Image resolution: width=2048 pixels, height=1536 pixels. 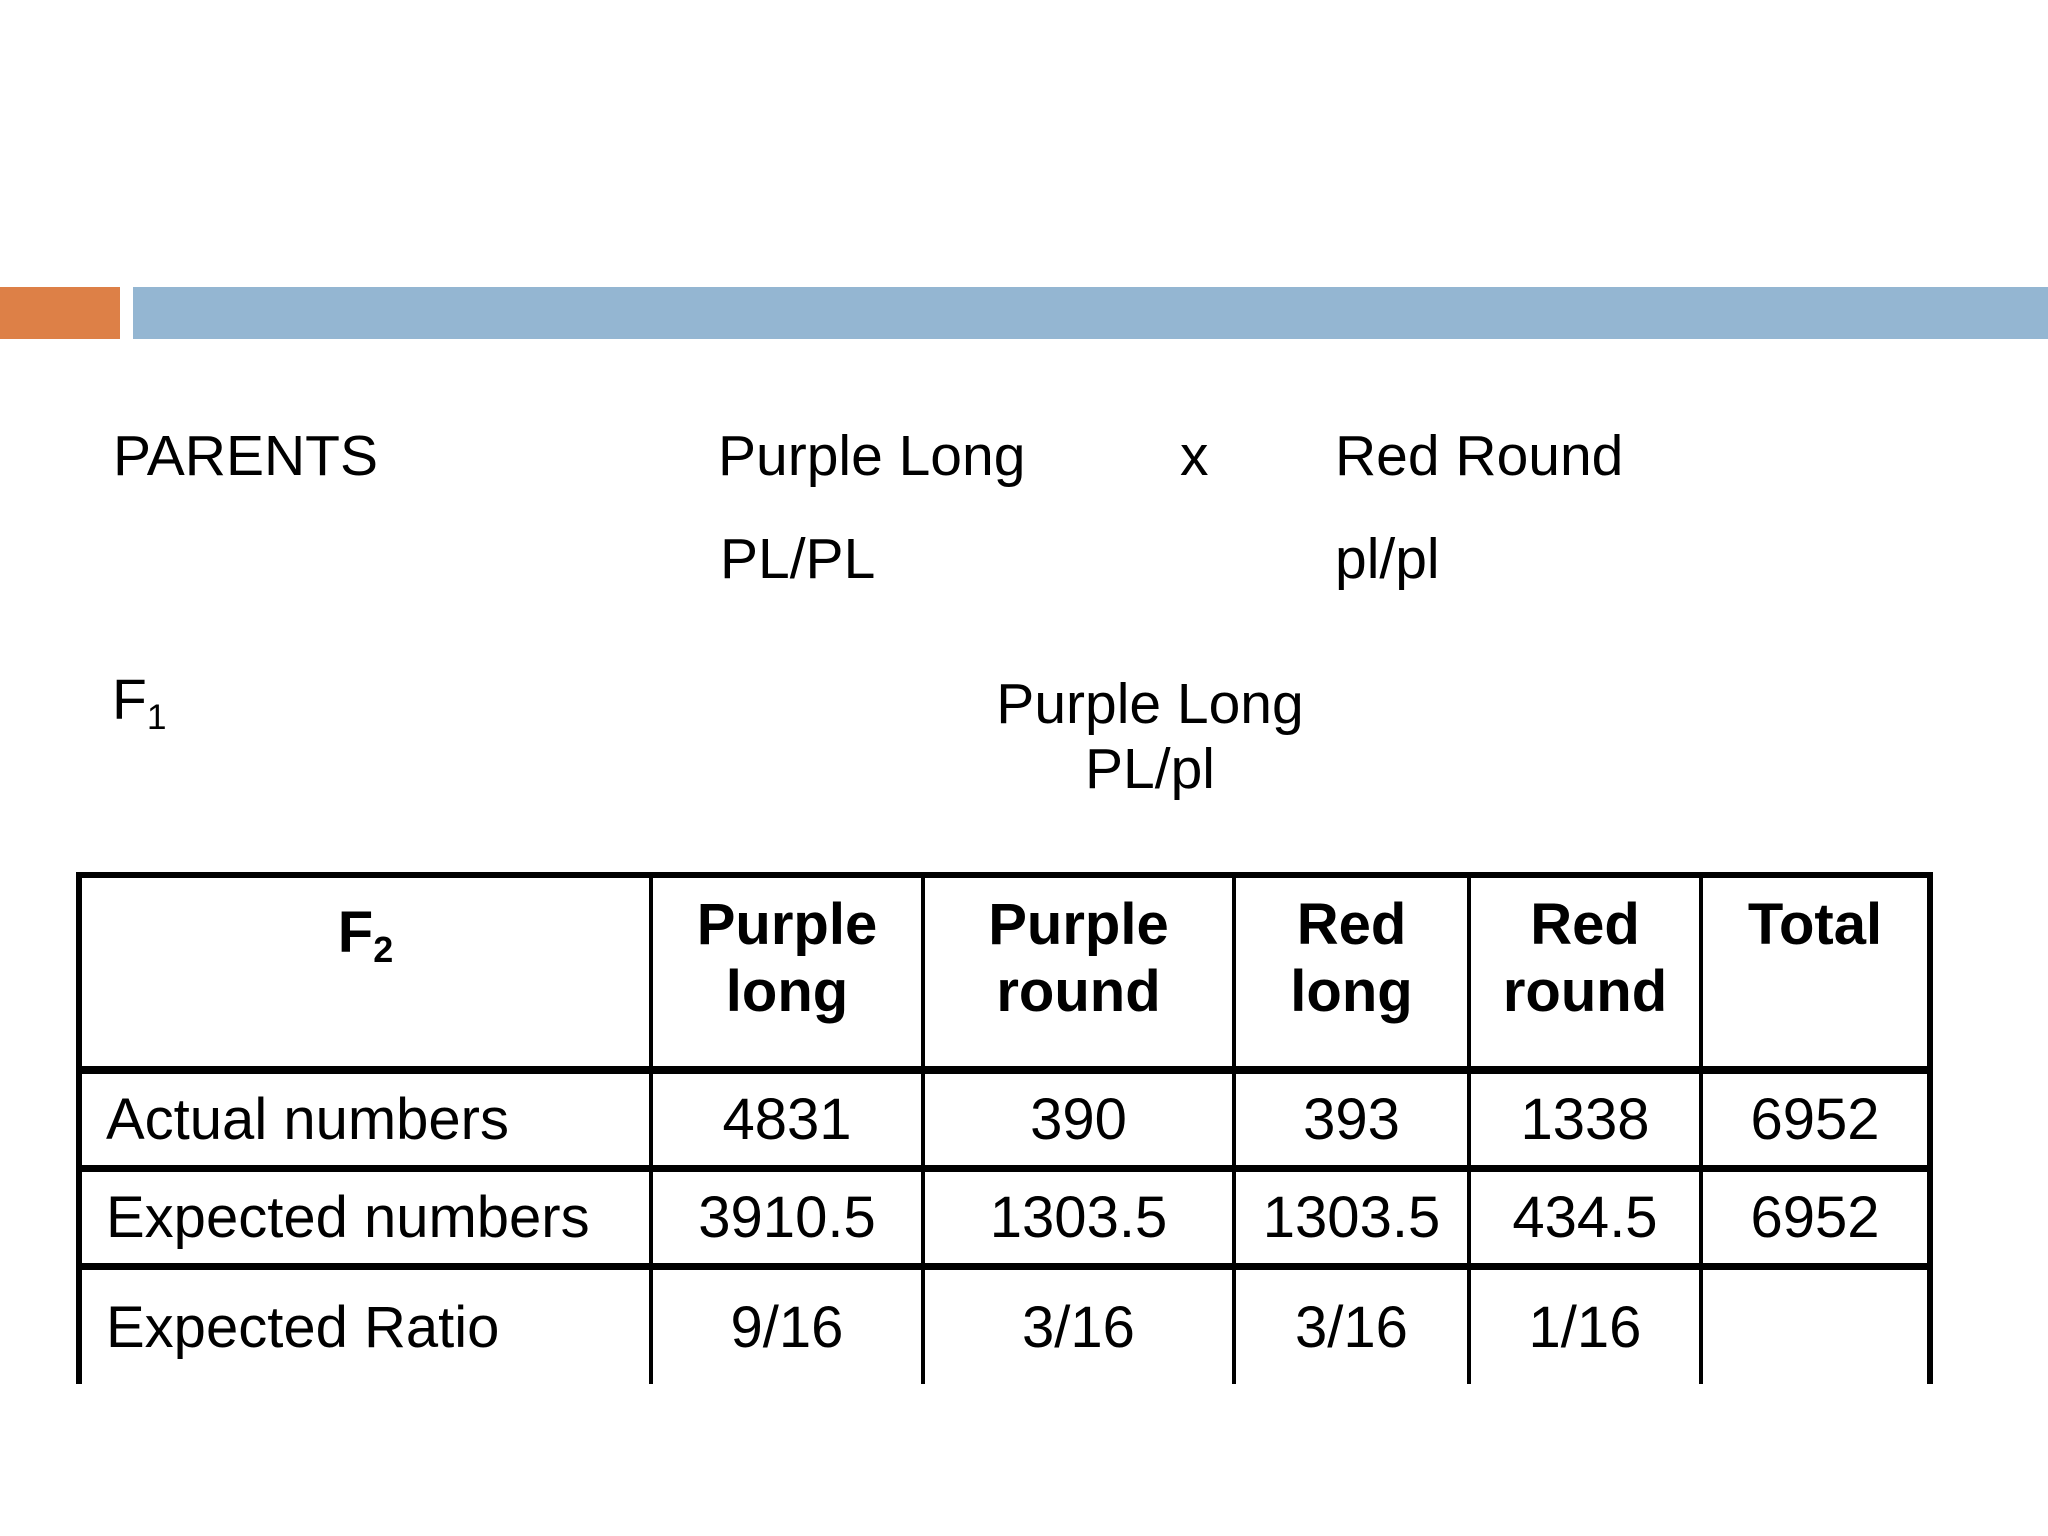 What do you see at coordinates (1387, 559) in the screenshot?
I see `parent2-genotype: pl/pl` at bounding box center [1387, 559].